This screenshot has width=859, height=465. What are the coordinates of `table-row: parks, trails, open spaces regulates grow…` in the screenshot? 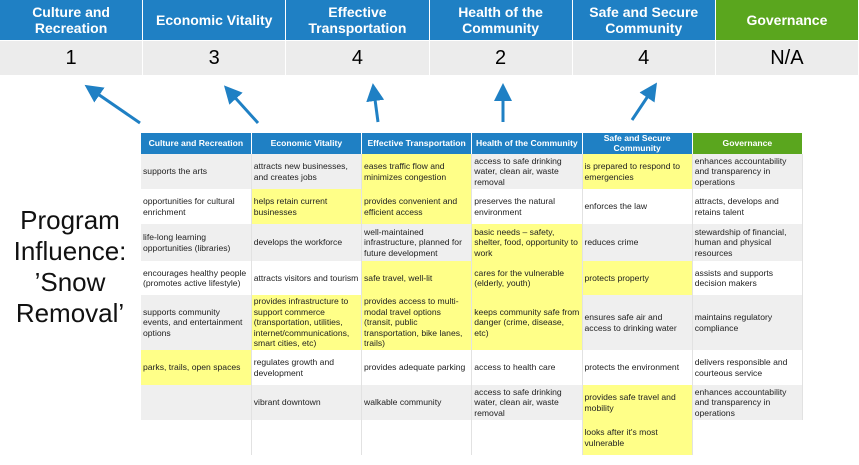 It's located at (472, 367).